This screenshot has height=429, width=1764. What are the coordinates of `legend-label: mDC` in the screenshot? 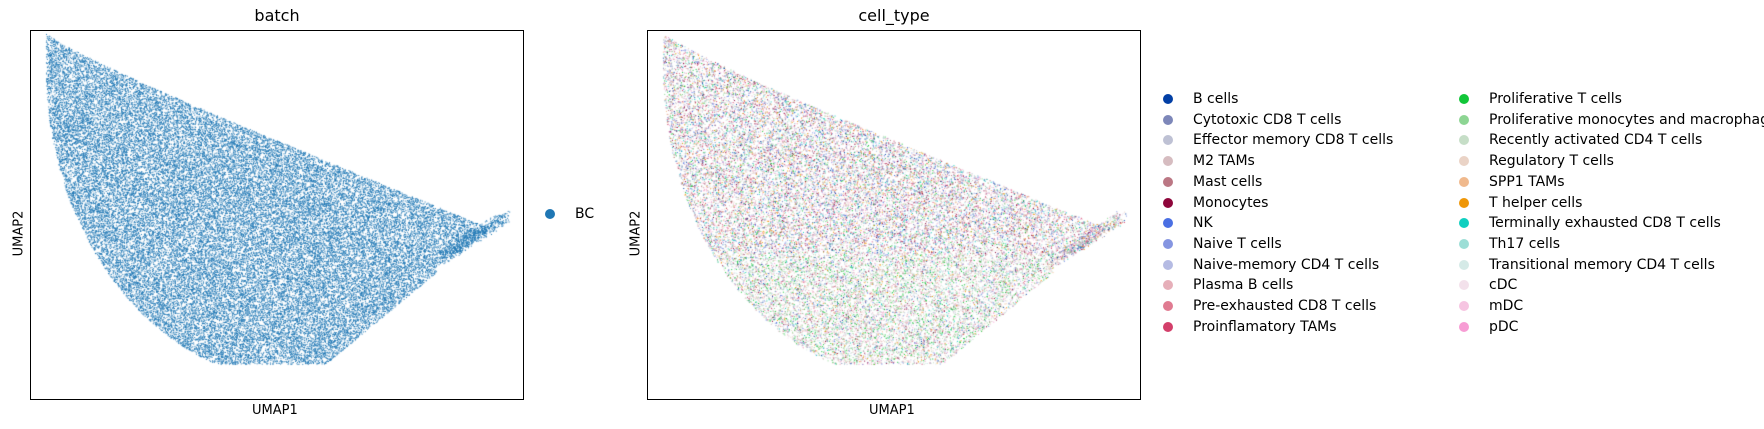 It's located at (1506, 306).